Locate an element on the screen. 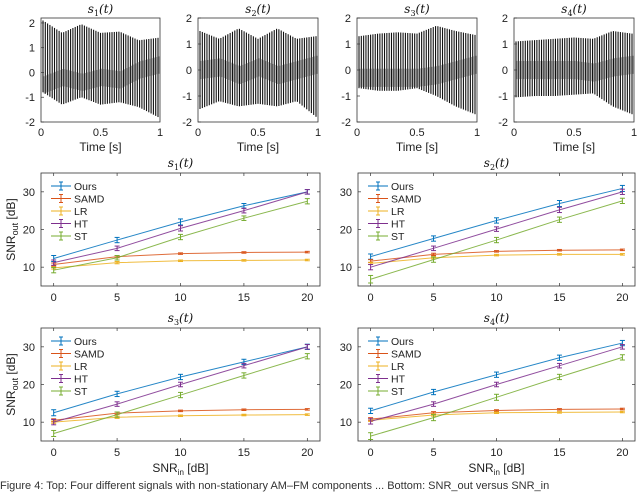 The width and height of the screenshot is (640, 493). waveform-panel-4: -2 -1 0 1 2 0 0.5 1 Time [s] s4(t) is located at coordinates (567, 78).